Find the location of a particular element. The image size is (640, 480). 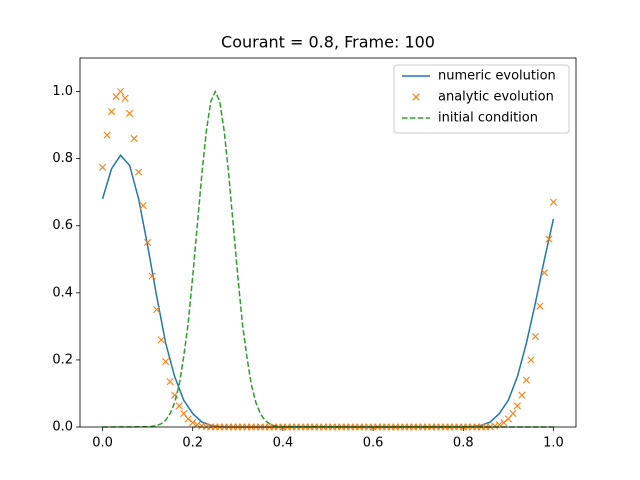

chart-title: Courant = 0.8, Frame: 100 is located at coordinates (328, 42).